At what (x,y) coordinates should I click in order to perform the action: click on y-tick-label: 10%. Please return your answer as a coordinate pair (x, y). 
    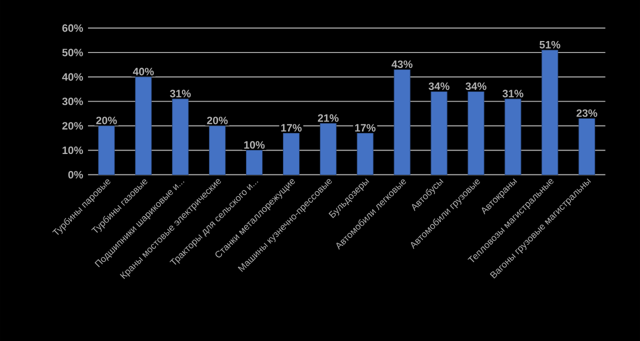
    Looking at the image, I should click on (73, 150).